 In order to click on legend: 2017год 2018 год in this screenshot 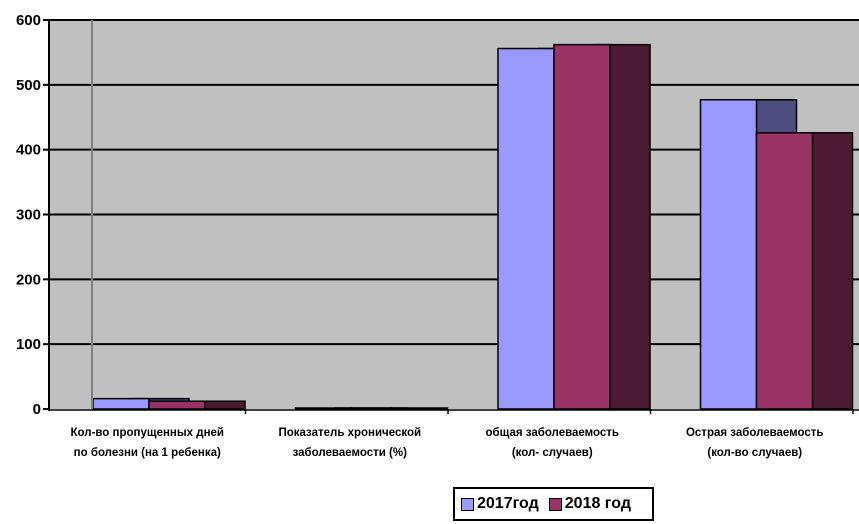, I will do `click(553, 504)`.